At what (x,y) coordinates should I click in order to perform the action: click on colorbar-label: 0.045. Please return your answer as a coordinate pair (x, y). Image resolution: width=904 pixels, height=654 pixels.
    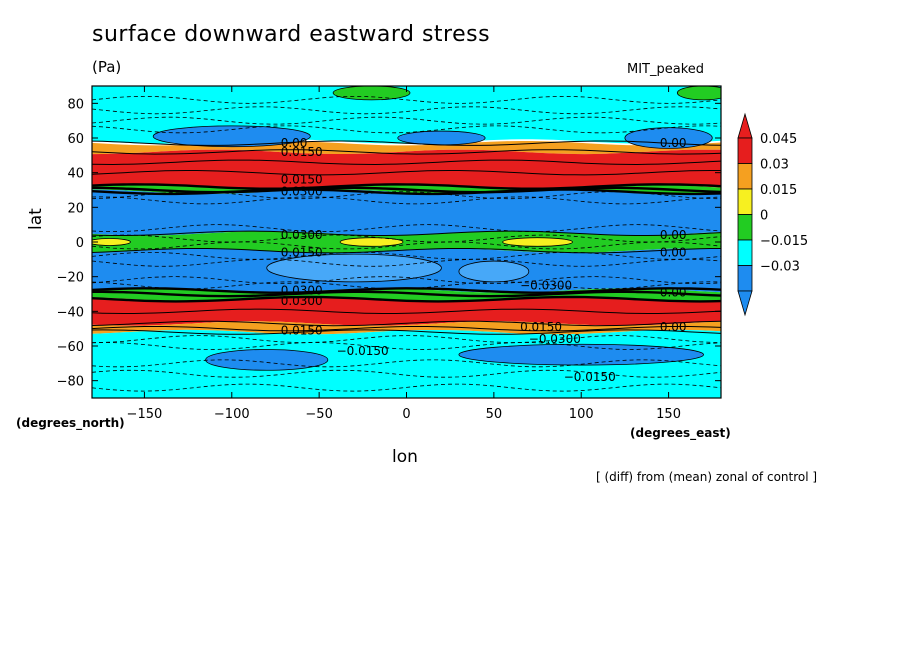
    Looking at the image, I should click on (778, 139).